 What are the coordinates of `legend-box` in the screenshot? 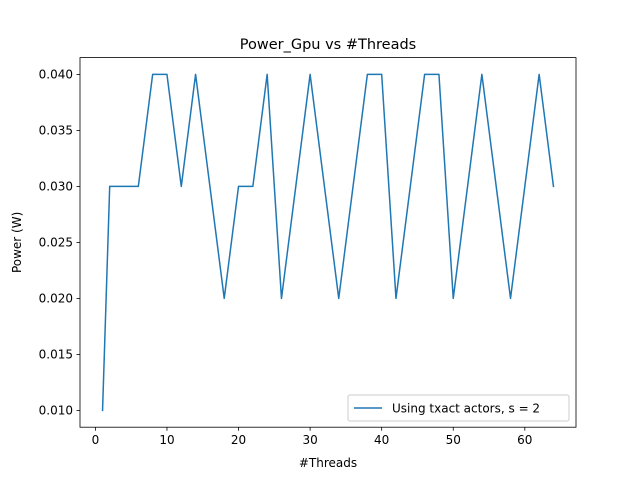 It's located at (458, 408).